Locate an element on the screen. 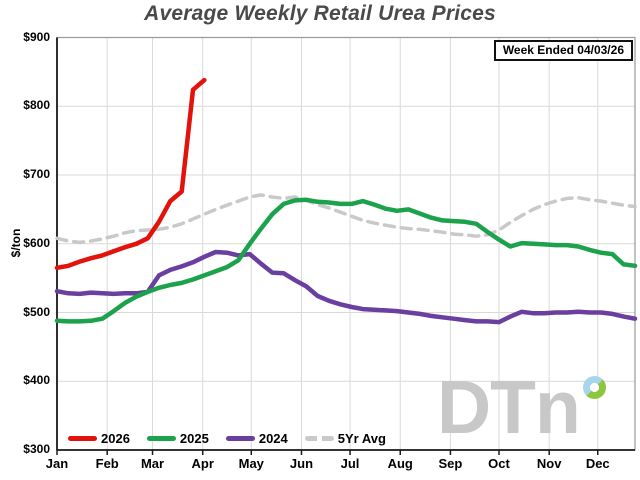 Image resolution: width=640 pixels, height=480 pixels. x-tick-label: Aug is located at coordinates (400, 463).